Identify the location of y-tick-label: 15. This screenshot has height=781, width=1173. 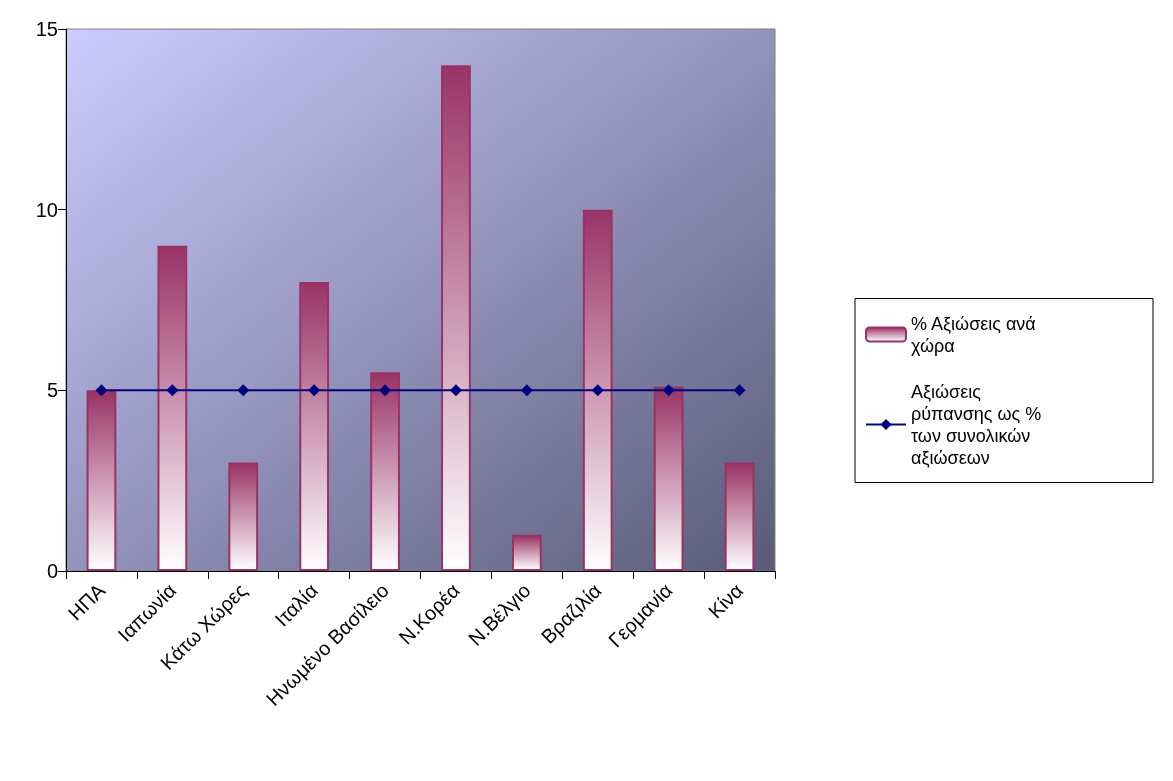
(46, 29).